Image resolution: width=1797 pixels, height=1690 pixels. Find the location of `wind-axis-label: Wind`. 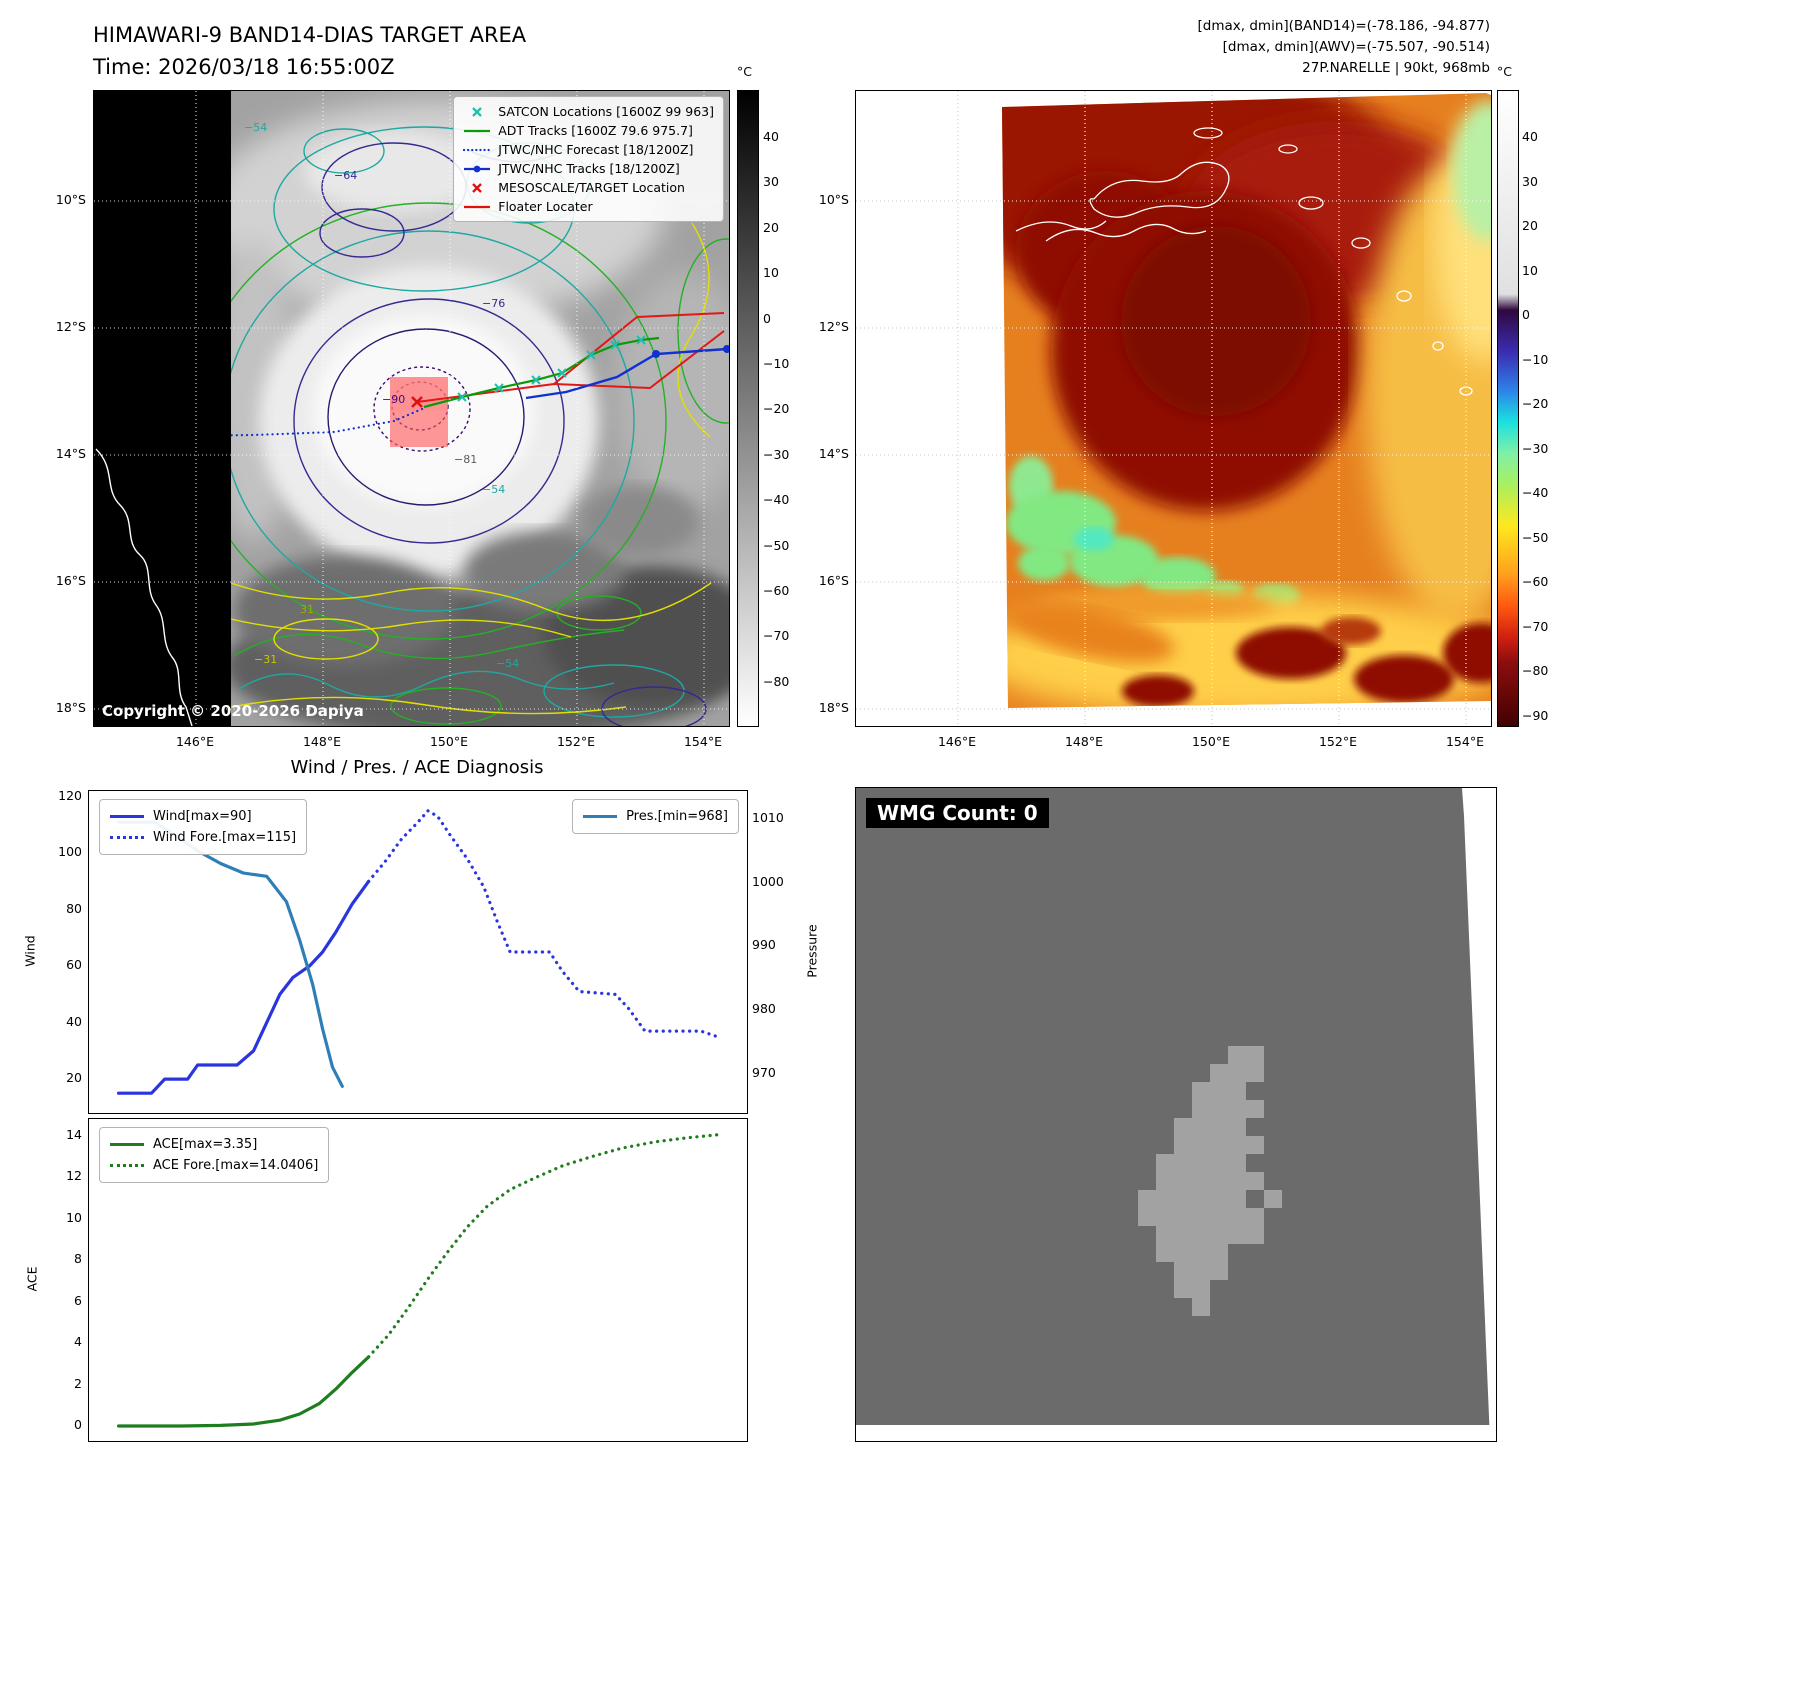

wind-axis-label: Wind is located at coordinates (30, 951).